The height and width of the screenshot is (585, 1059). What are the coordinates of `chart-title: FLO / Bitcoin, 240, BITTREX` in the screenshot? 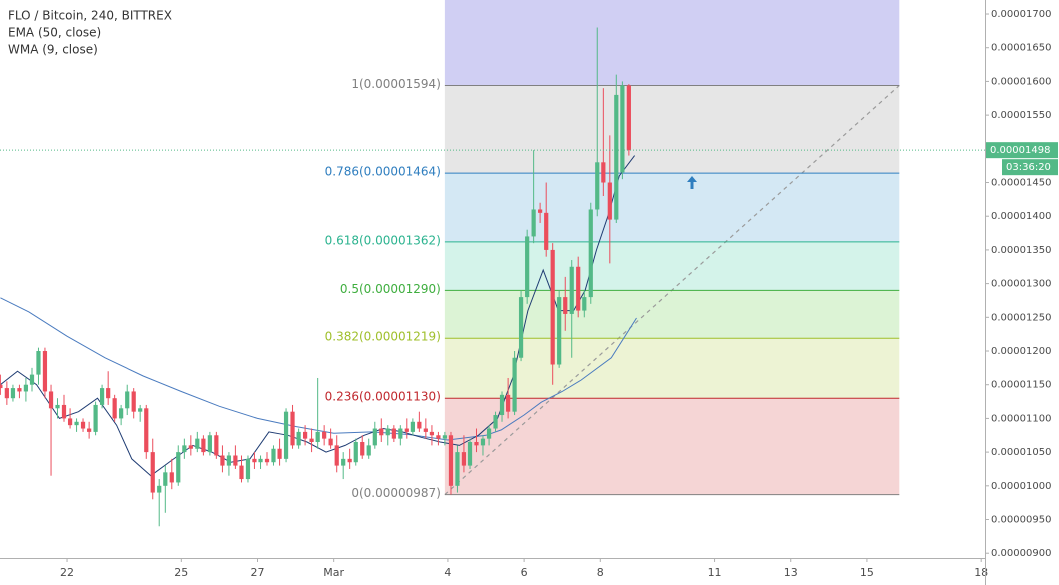 It's located at (90, 16).